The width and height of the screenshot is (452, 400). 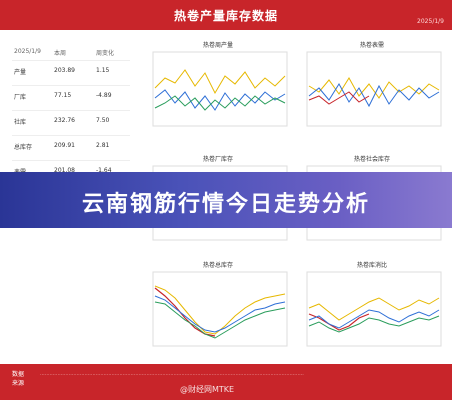 I want to click on header-bar: 热卷产量库存数据 2025/1/9, so click(x=226, y=15).